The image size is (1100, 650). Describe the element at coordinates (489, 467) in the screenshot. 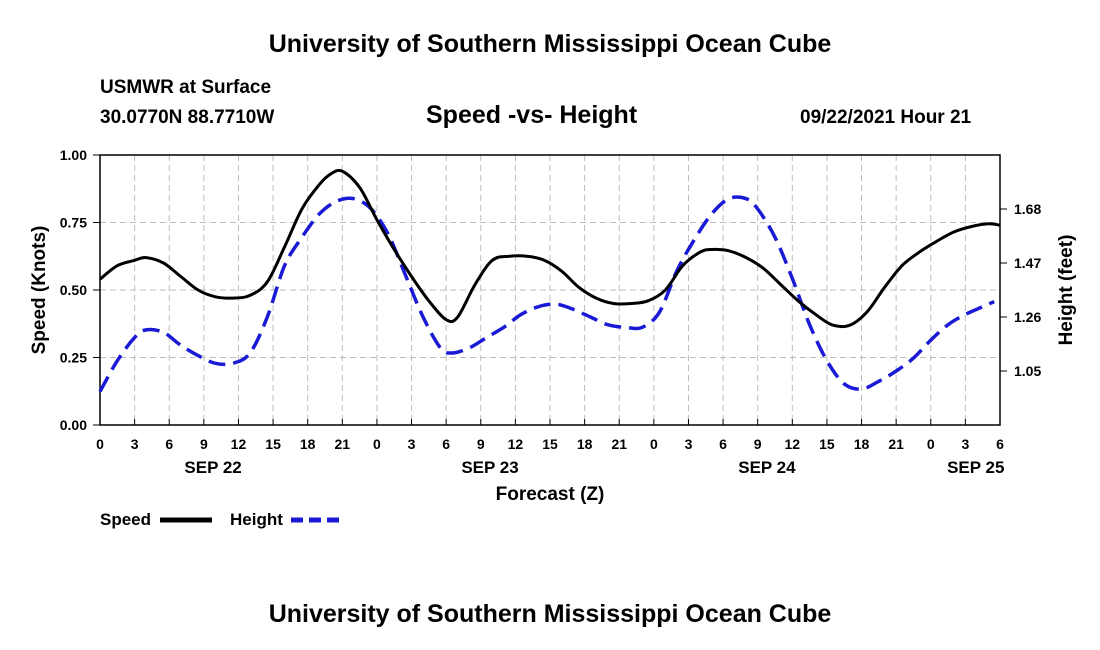

I see `date-label: SEP 23` at that location.